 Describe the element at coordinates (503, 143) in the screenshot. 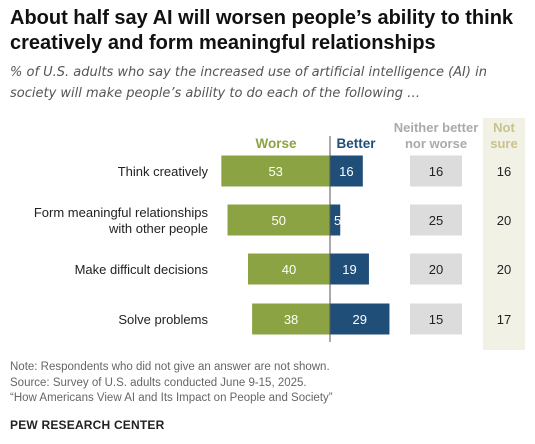

I see `legend-not-sure-line: sure` at that location.